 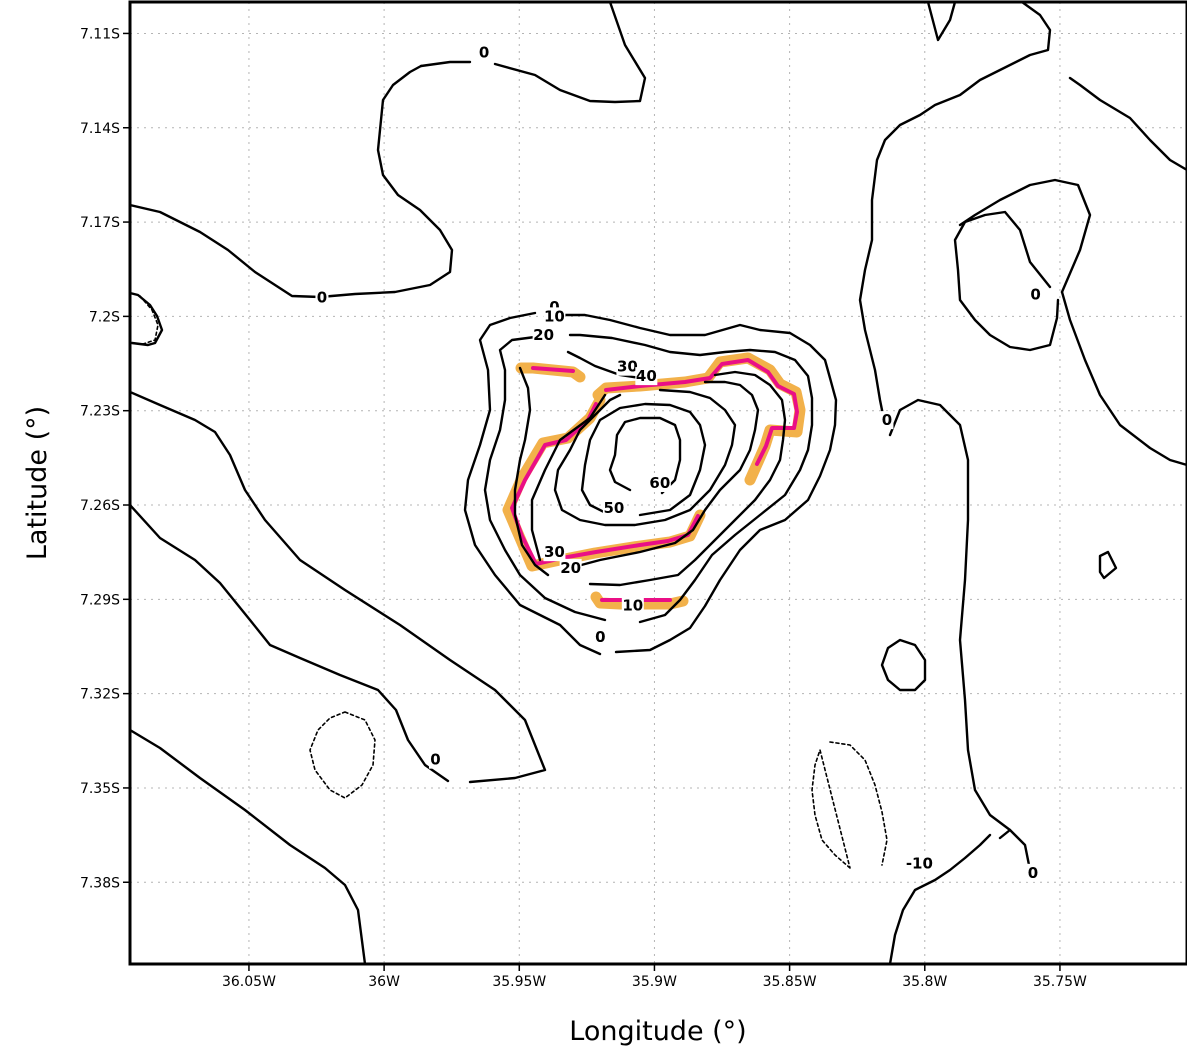 I want to click on highlight-band-south-outer, so click(x=639, y=600).